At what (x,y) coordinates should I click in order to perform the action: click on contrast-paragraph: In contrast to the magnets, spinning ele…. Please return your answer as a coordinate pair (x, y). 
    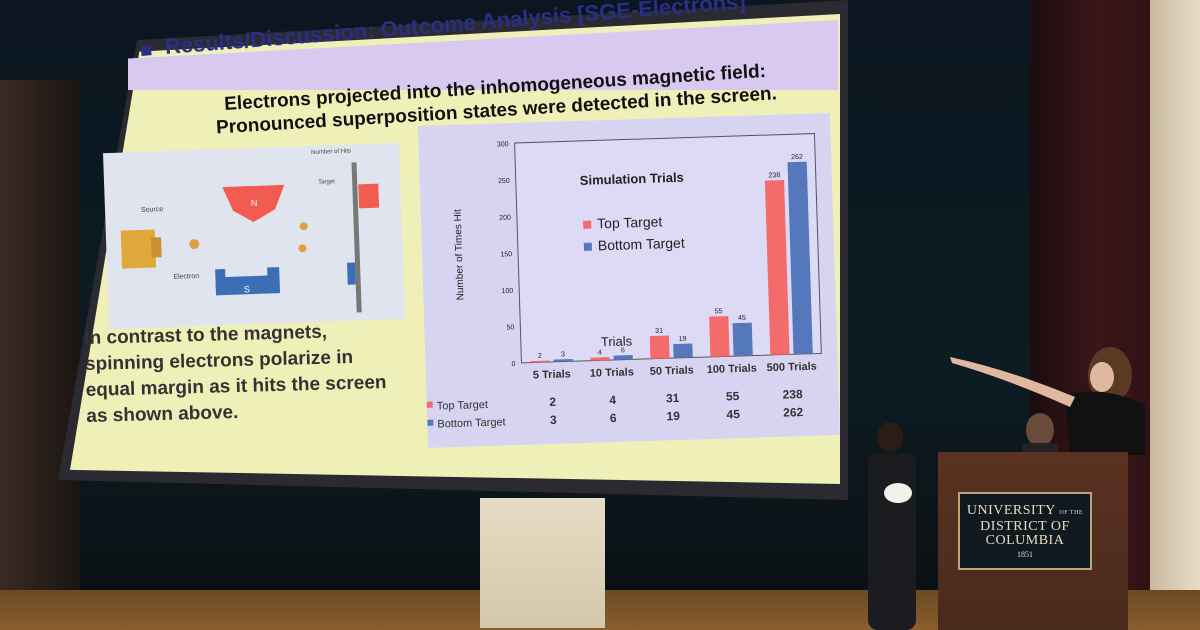
    Looking at the image, I should click on (235, 374).